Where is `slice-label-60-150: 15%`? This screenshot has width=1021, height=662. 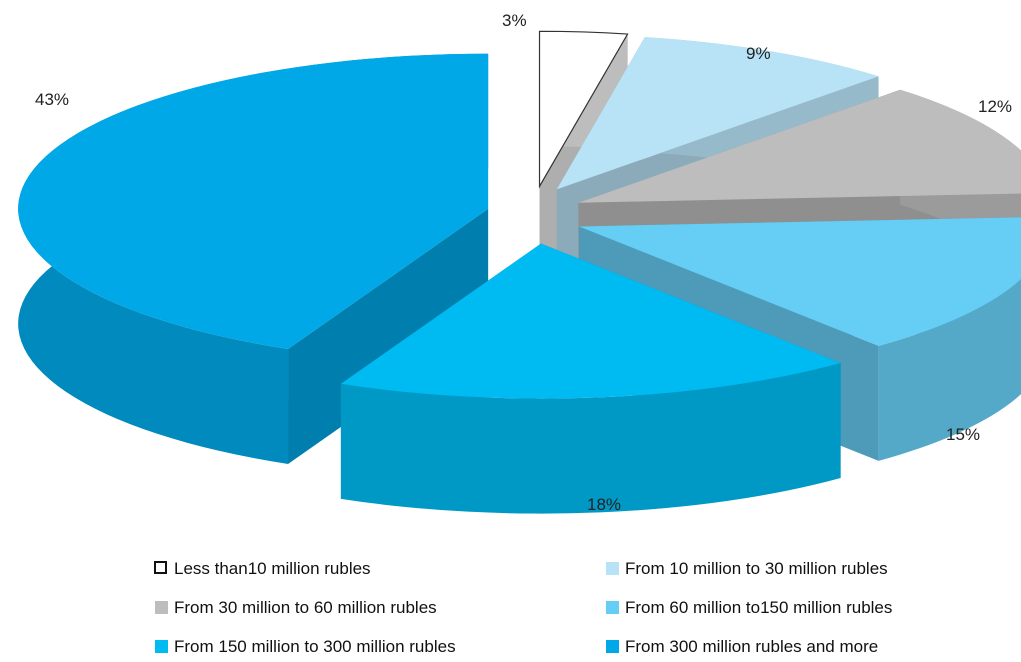
slice-label-60-150: 15% is located at coordinates (963, 434).